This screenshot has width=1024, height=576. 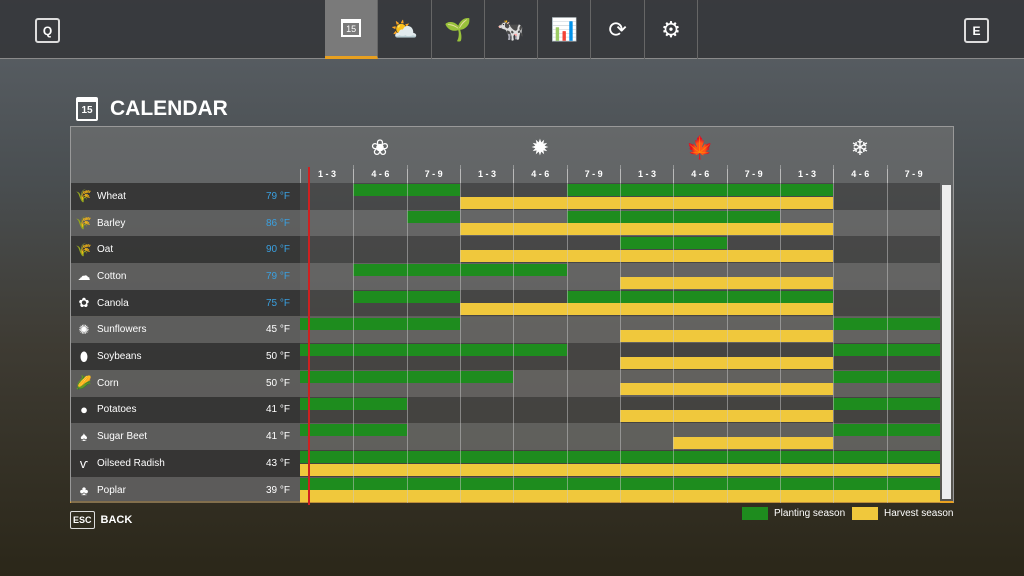 What do you see at coordinates (352, 29) in the screenshot?
I see `tab-calendar: 15` at bounding box center [352, 29].